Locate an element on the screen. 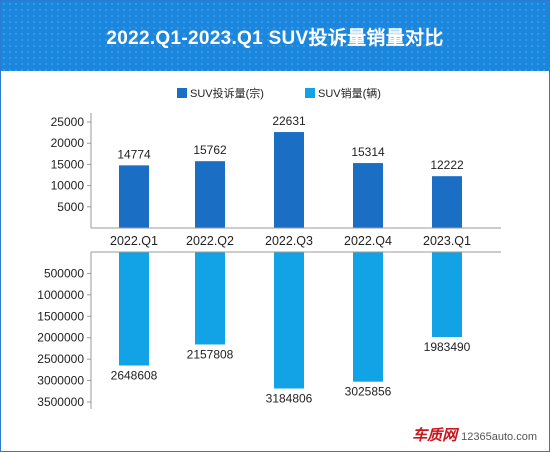 Image resolution: width=550 pixels, height=452 pixels. bottom-y-tick-label-4: 2000000 is located at coordinates (60, 338).